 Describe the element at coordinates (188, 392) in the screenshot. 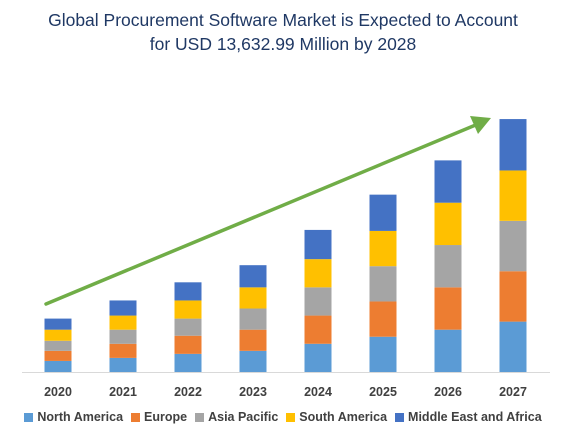

I see `x-tick-label-2022: 2022` at that location.